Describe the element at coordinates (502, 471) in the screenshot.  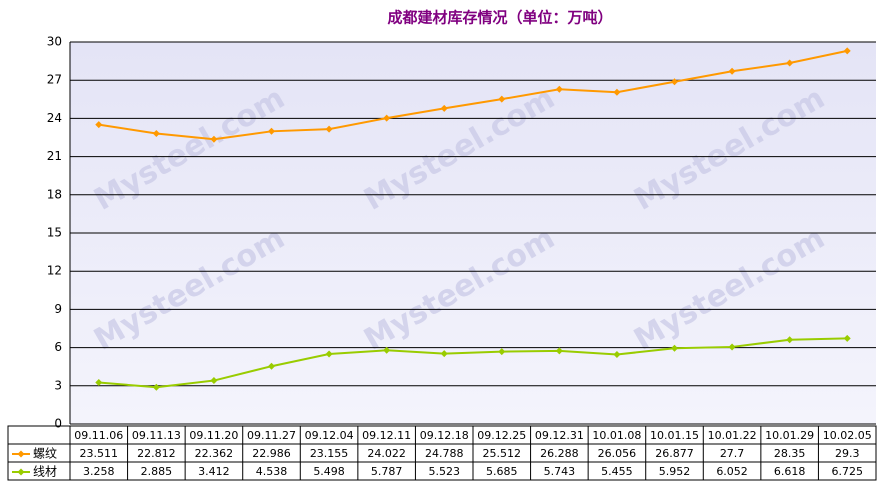
I see `table-value: 5.685` at that location.